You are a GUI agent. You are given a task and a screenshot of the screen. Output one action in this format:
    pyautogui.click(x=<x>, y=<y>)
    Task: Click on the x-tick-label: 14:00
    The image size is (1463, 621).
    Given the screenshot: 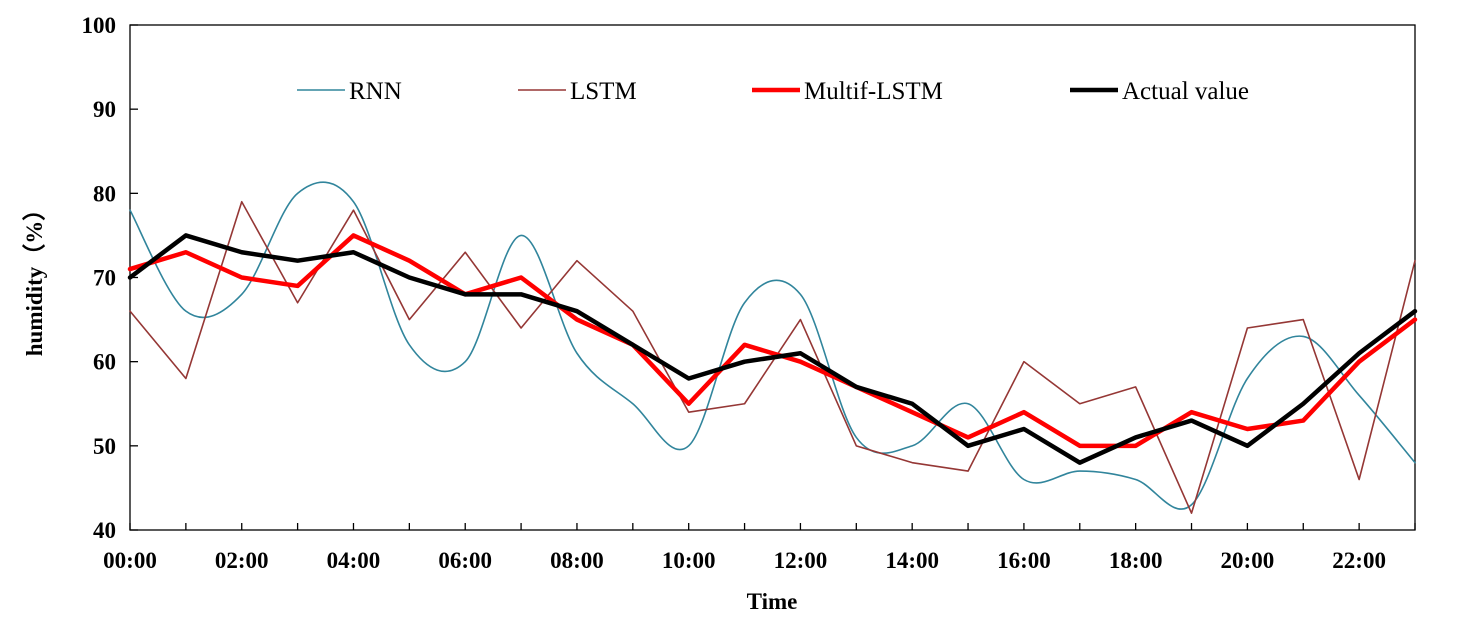 What is the action you would take?
    pyautogui.click(x=912, y=560)
    